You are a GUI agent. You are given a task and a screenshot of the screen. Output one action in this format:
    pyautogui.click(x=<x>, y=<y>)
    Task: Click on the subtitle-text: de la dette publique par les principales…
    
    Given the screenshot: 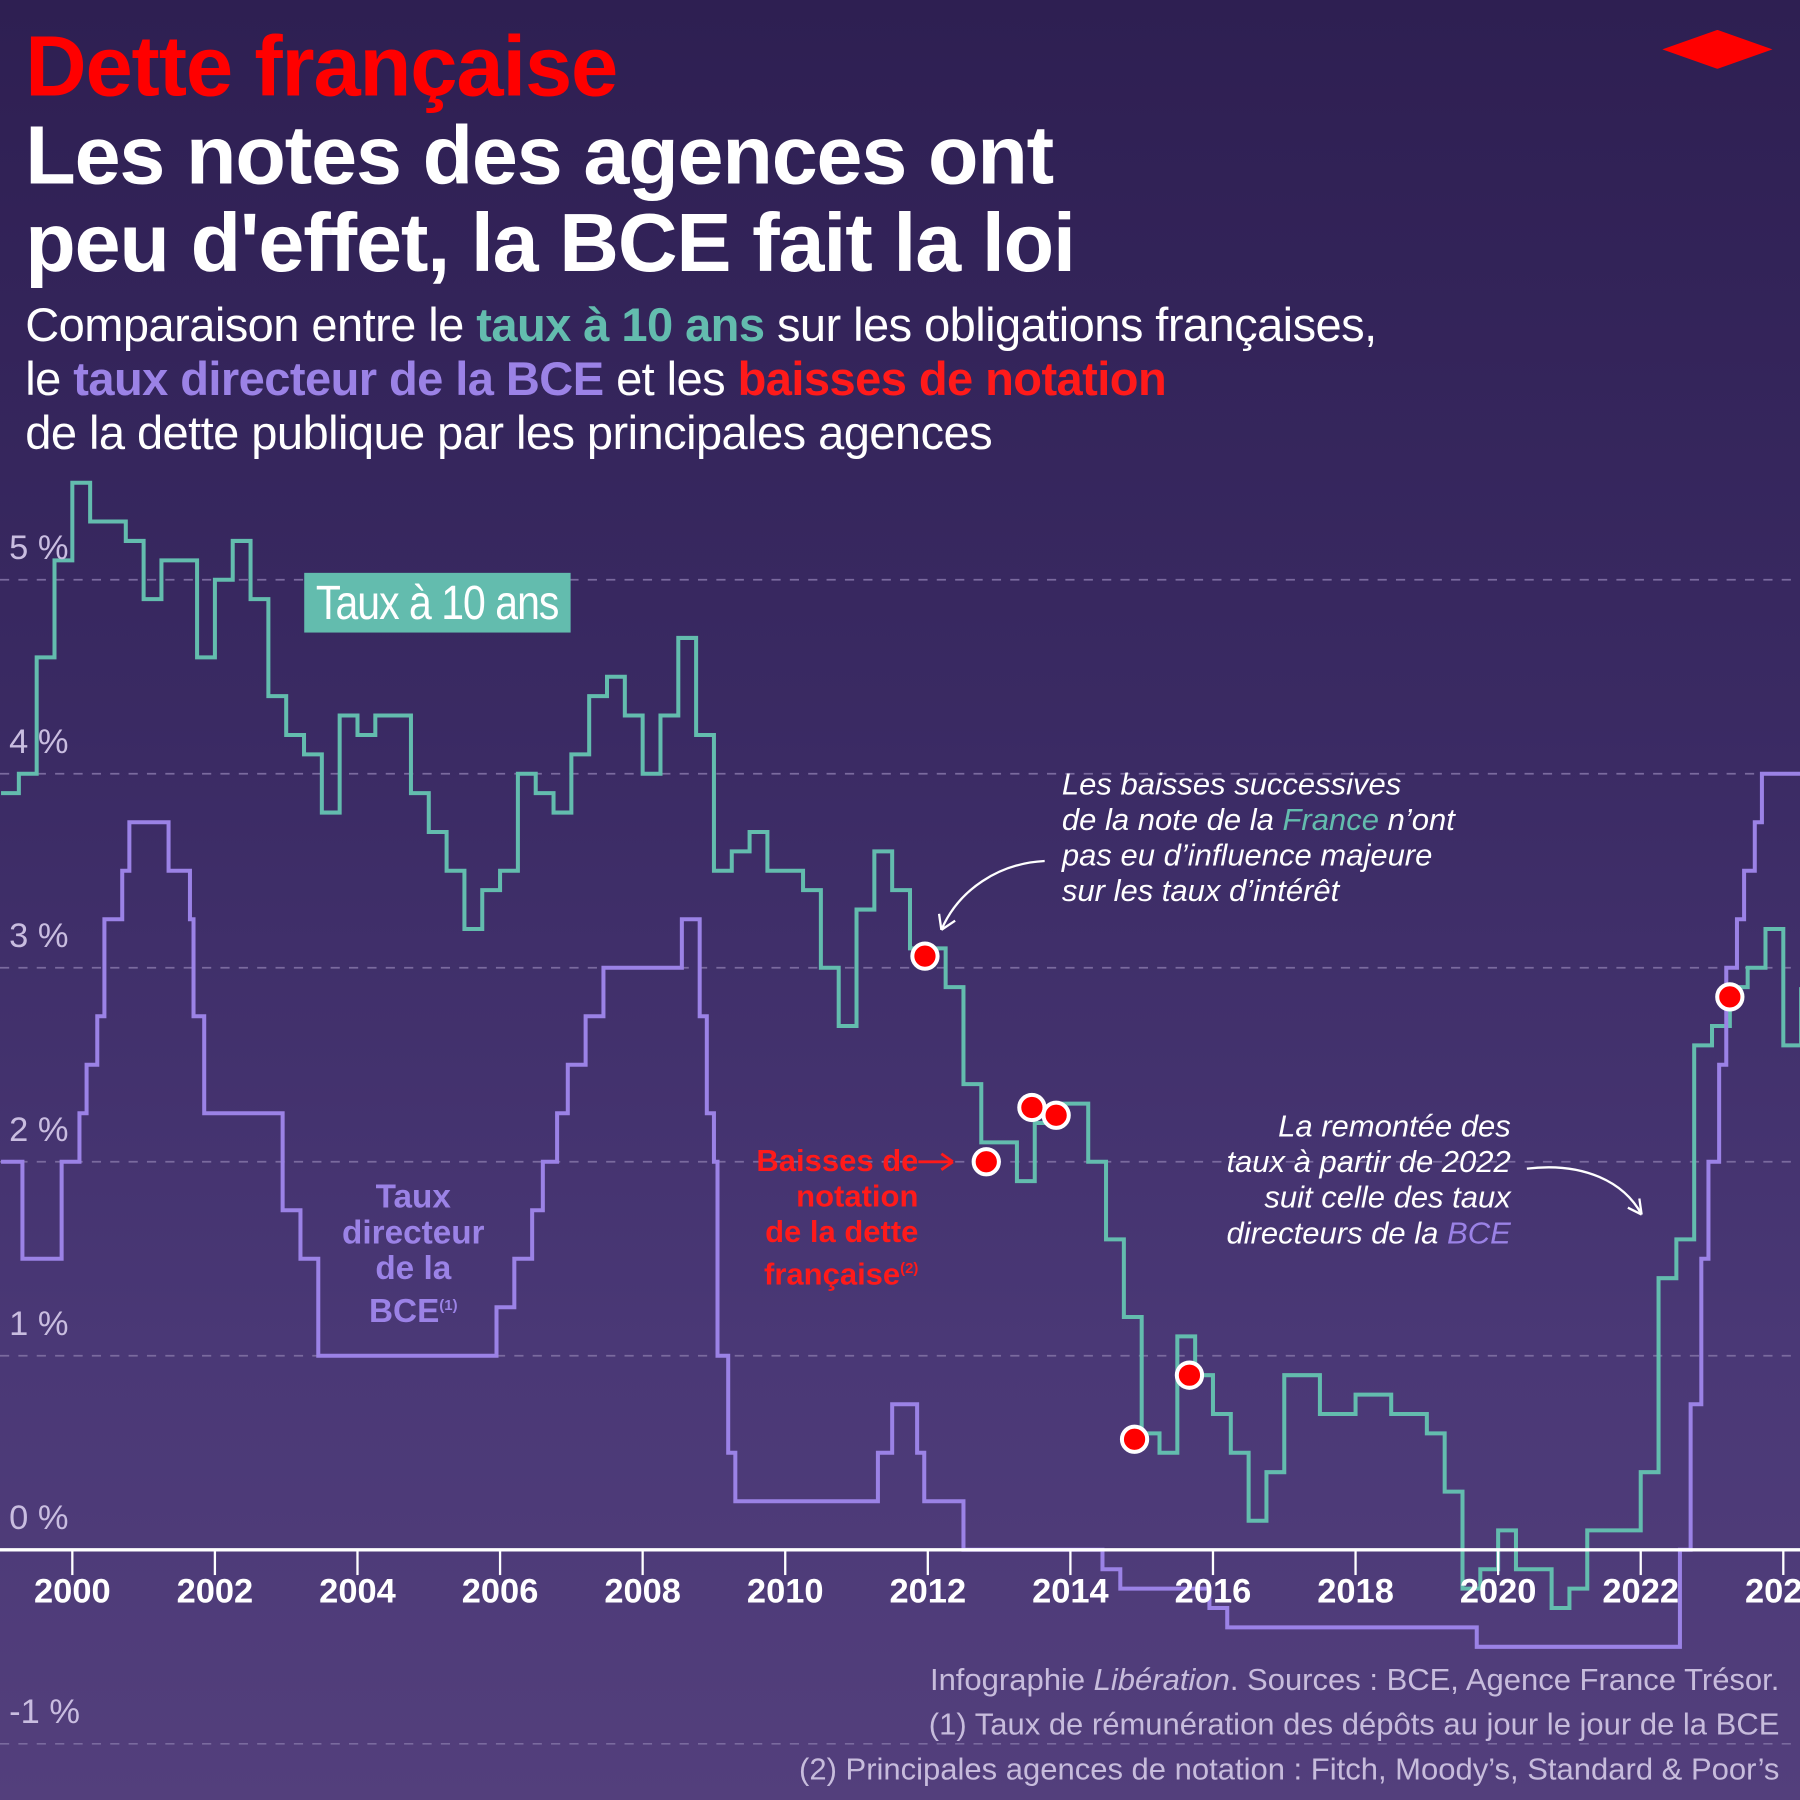 What is the action you would take?
    pyautogui.click(x=509, y=433)
    